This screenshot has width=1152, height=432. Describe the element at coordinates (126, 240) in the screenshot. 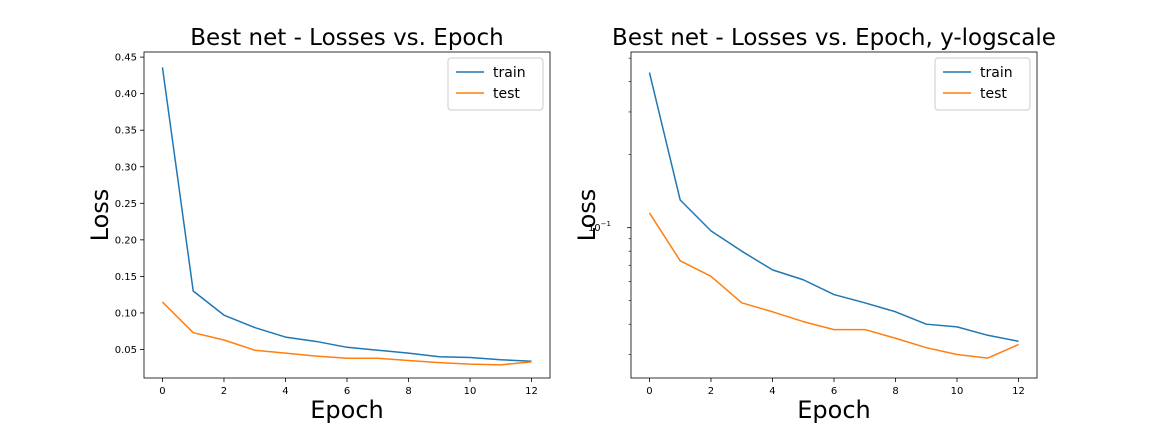

I see `y-tick-label: 0.20` at that location.